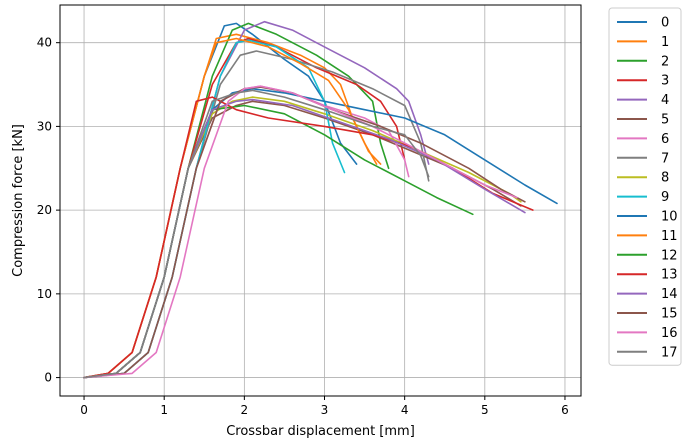 The height and width of the screenshot is (440, 684). What do you see at coordinates (669, 217) in the screenshot?
I see `legend-label-10: 10` at bounding box center [669, 217].